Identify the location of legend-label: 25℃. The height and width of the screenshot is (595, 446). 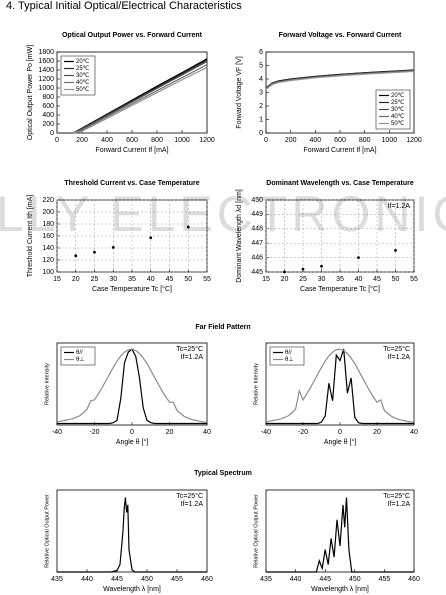
(83, 69).